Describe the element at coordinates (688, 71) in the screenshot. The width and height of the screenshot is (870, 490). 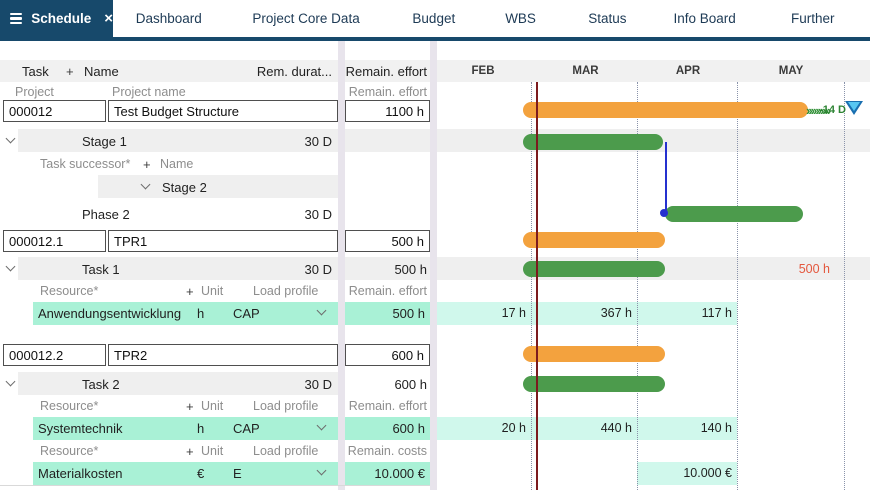
I see `month-apr: APR` at that location.